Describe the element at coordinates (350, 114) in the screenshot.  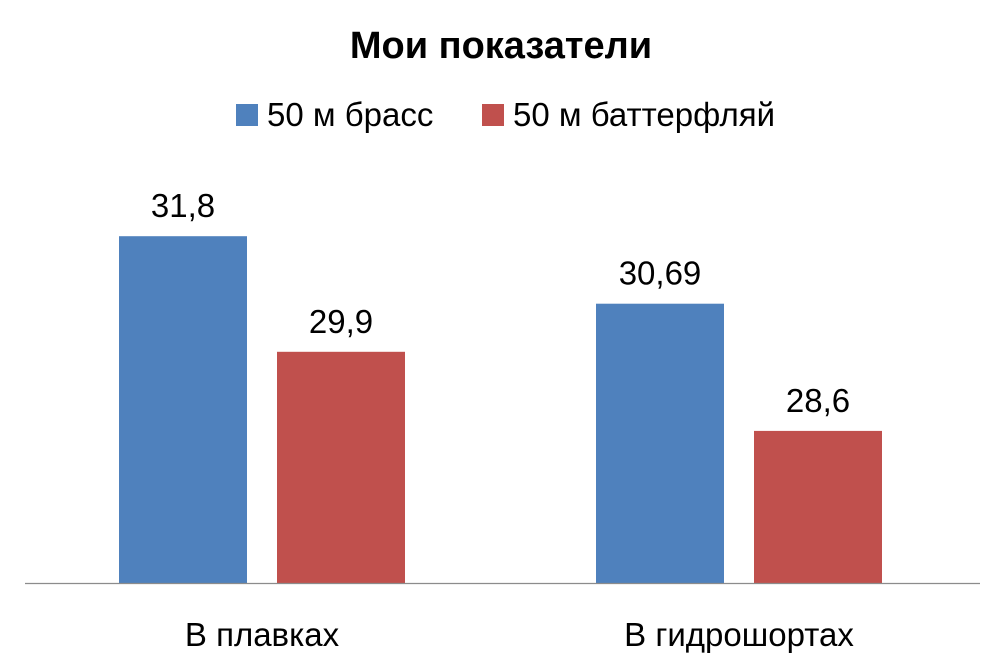
I see `legend-label-brass: 50 м брасс` at that location.